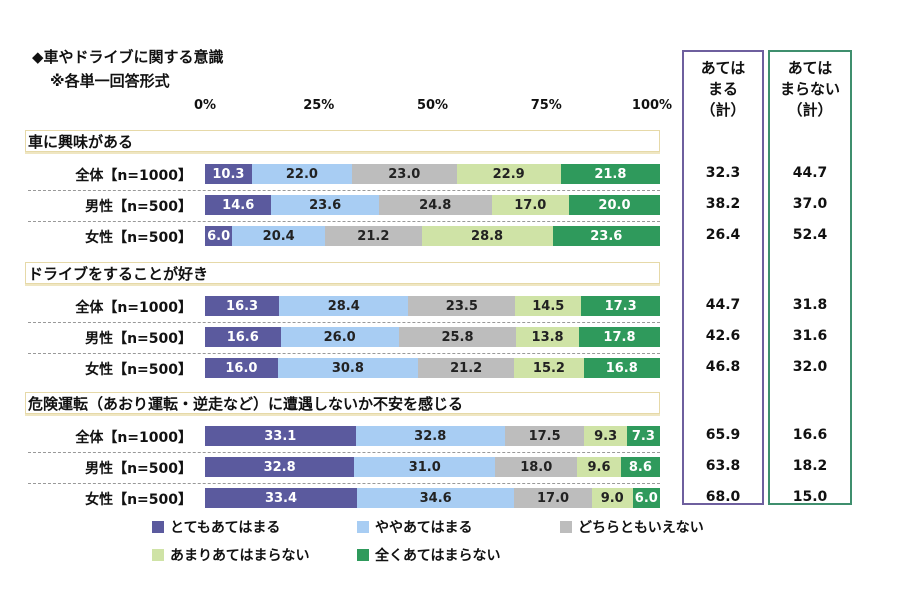 This screenshot has height=600, width=900. Describe the element at coordinates (810, 435) in the screenshot. I see `disagree-total-value: 16.6` at that location.